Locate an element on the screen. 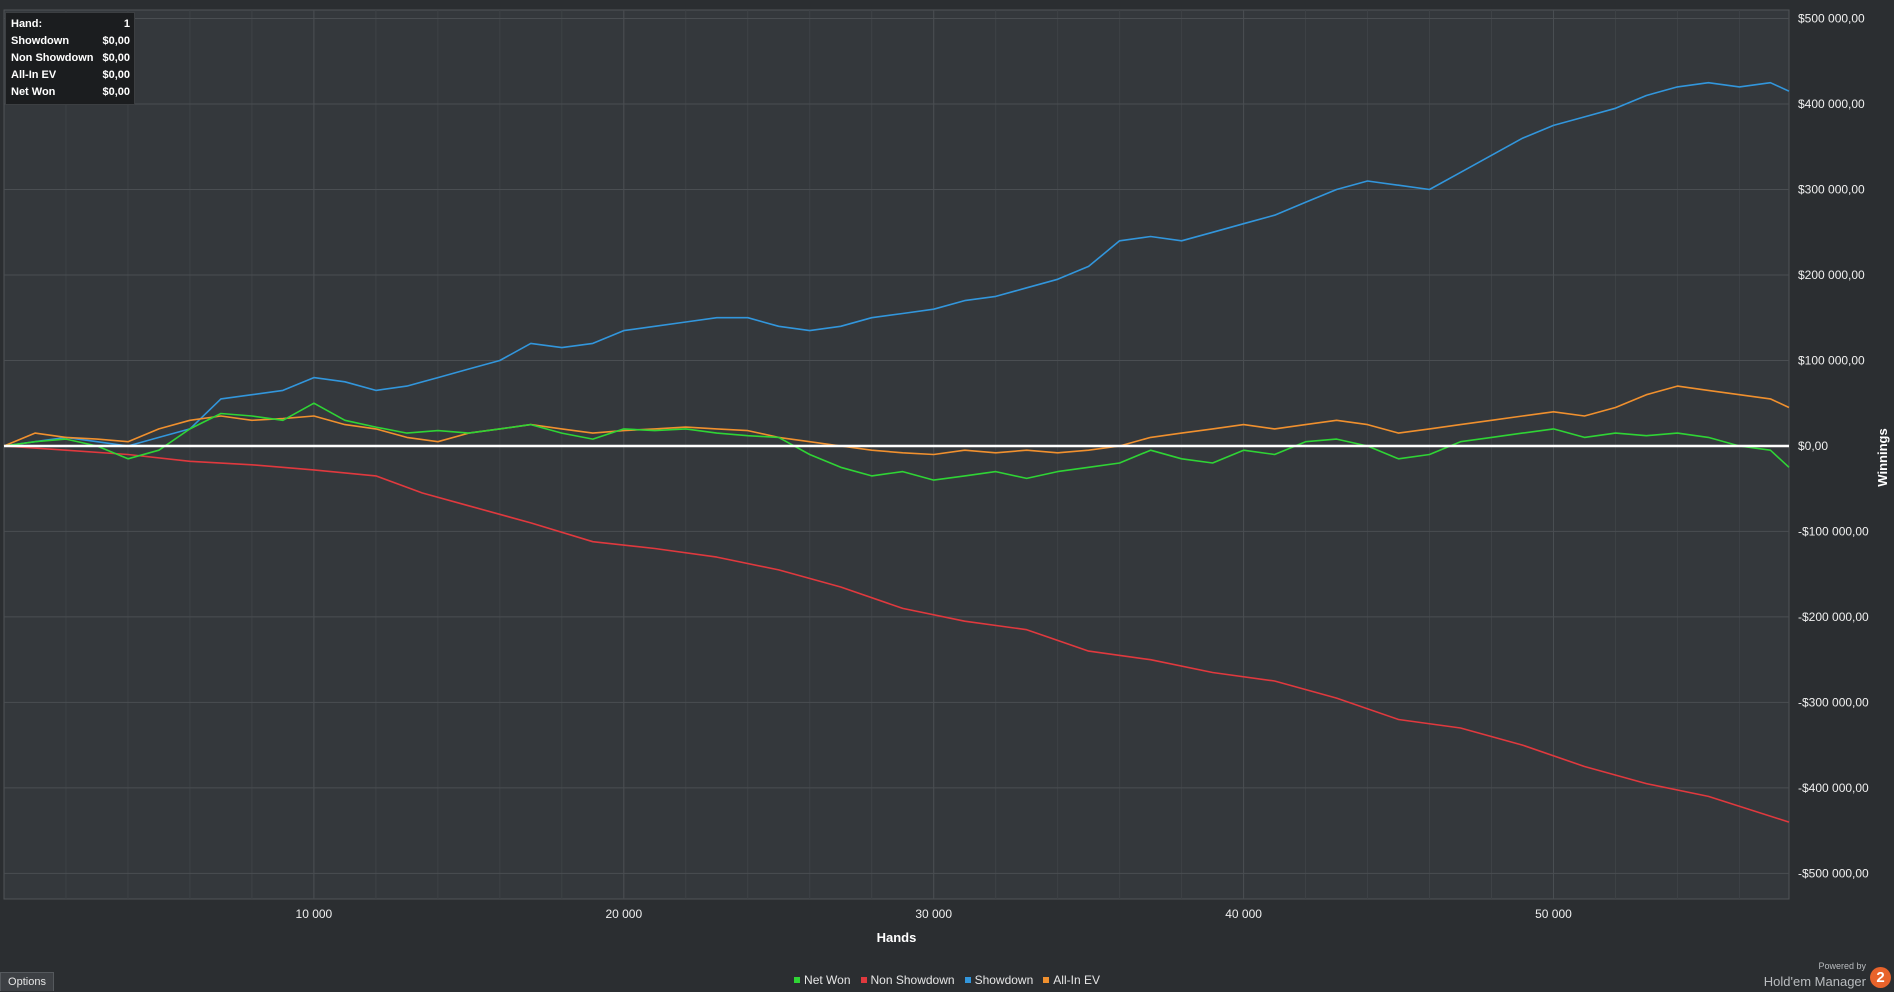 The image size is (1894, 992). info-row-non-showdown: Non Showdown $0,00 is located at coordinates (70, 58).